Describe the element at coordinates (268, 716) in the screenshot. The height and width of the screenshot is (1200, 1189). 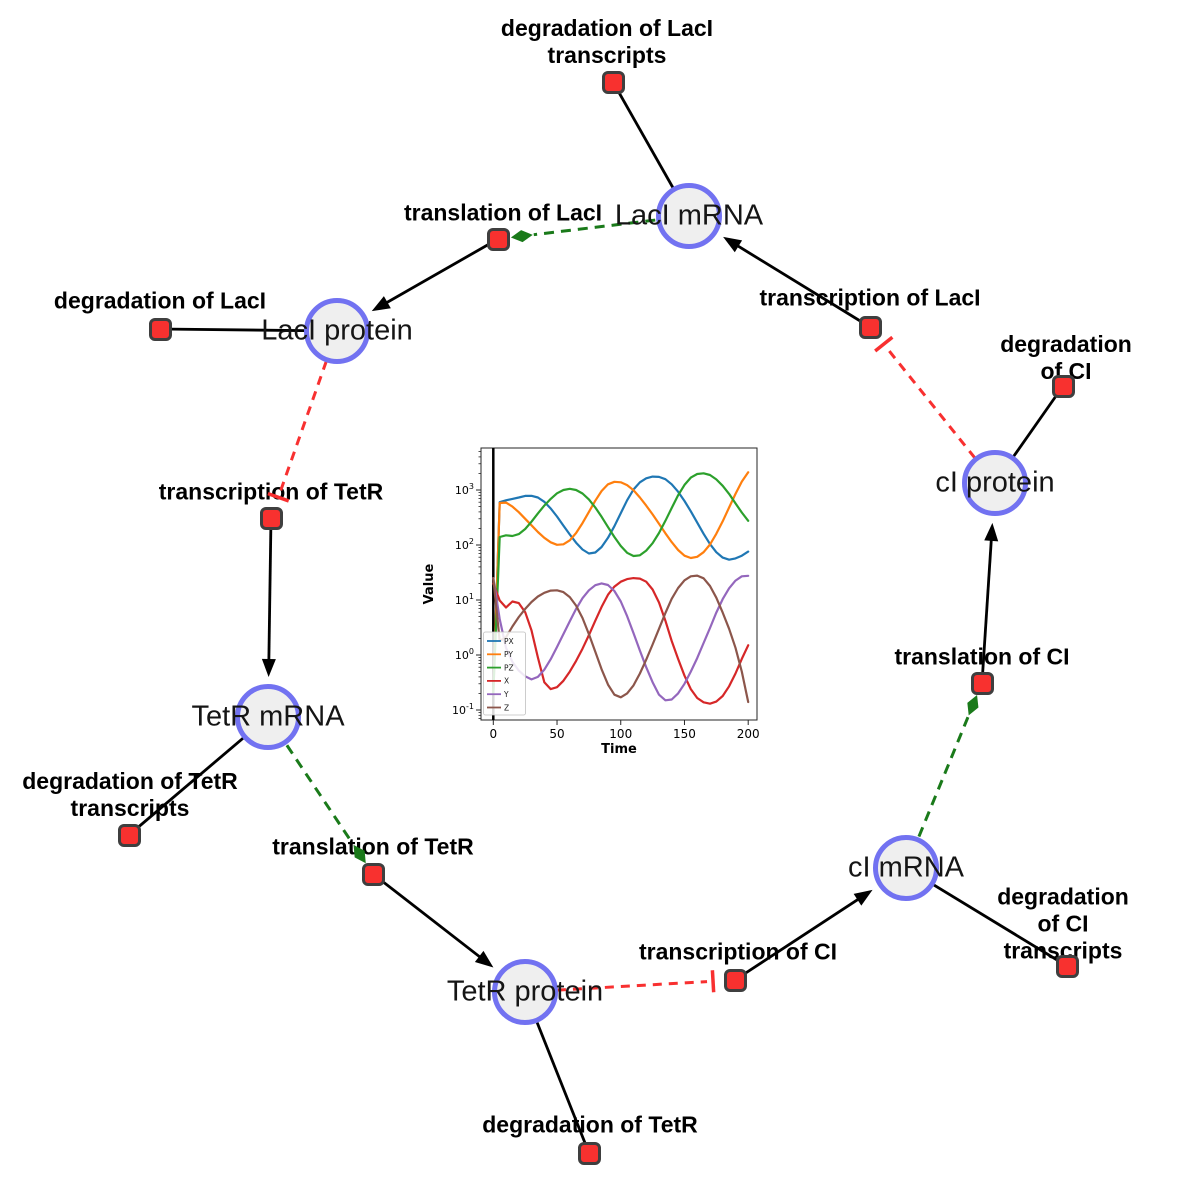
I see `species-label-tetr-mrna: TetR mRNA` at that location.